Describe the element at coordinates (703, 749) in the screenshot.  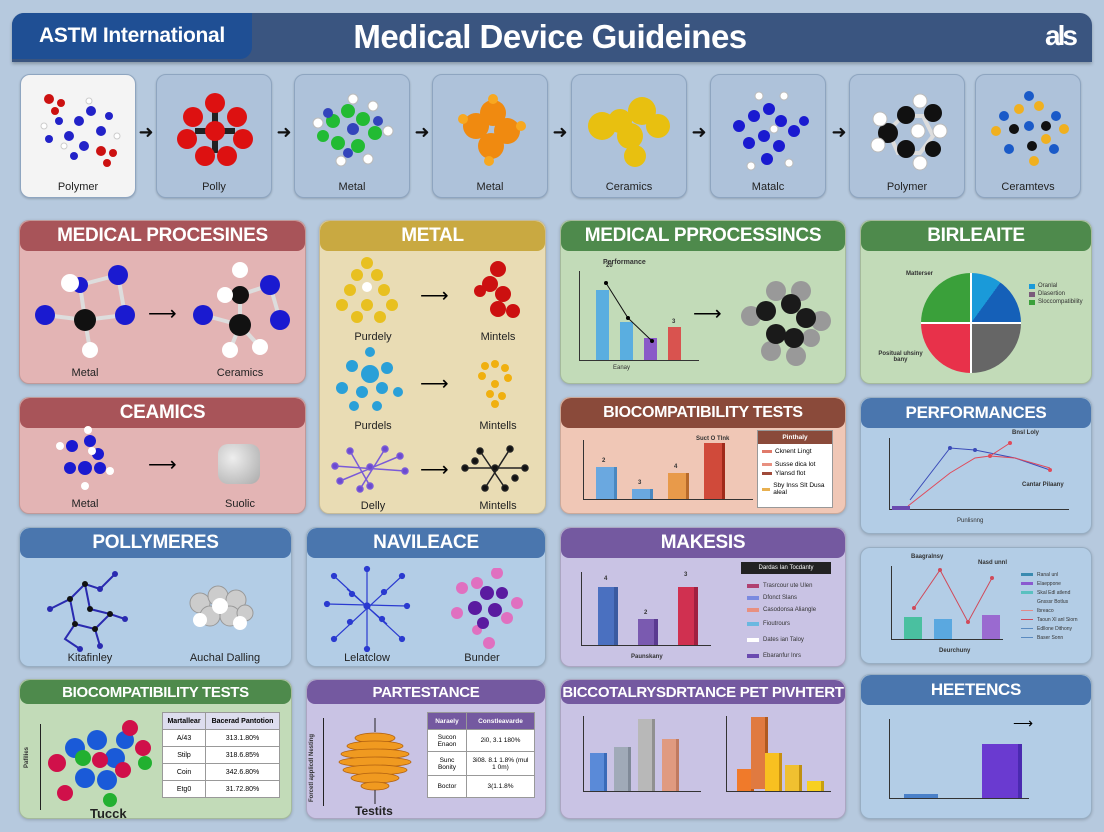
I see `panel-biccotalrysdrtance: BICCOTALRYSDRTANCE PET PIVHTERT` at that location.